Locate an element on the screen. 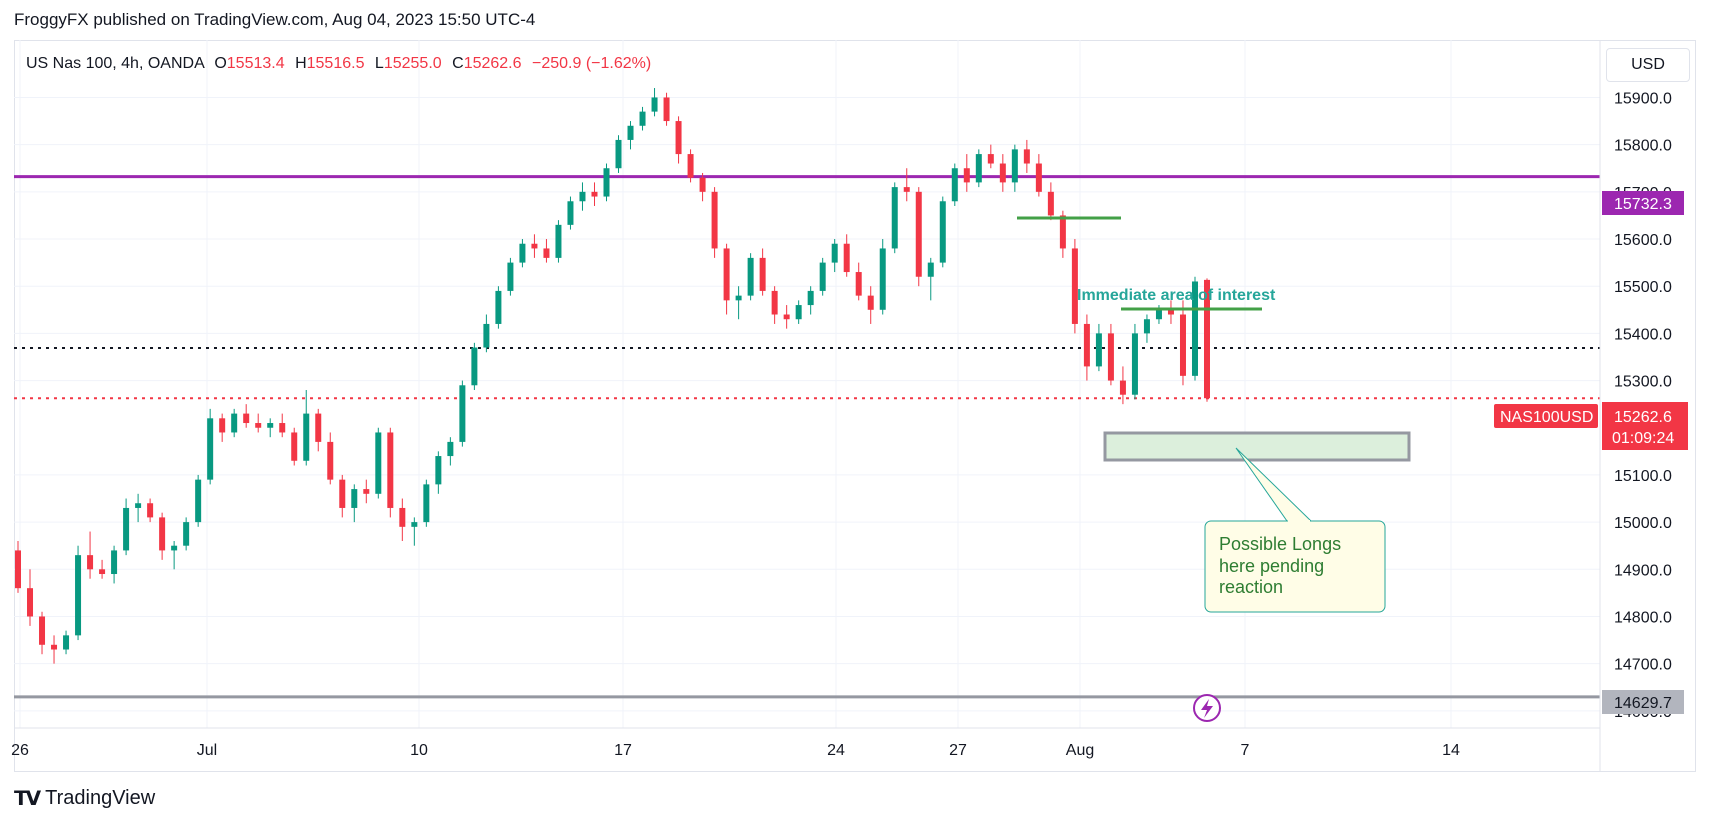 The width and height of the screenshot is (1710, 822). low-label: L is located at coordinates (379, 63).